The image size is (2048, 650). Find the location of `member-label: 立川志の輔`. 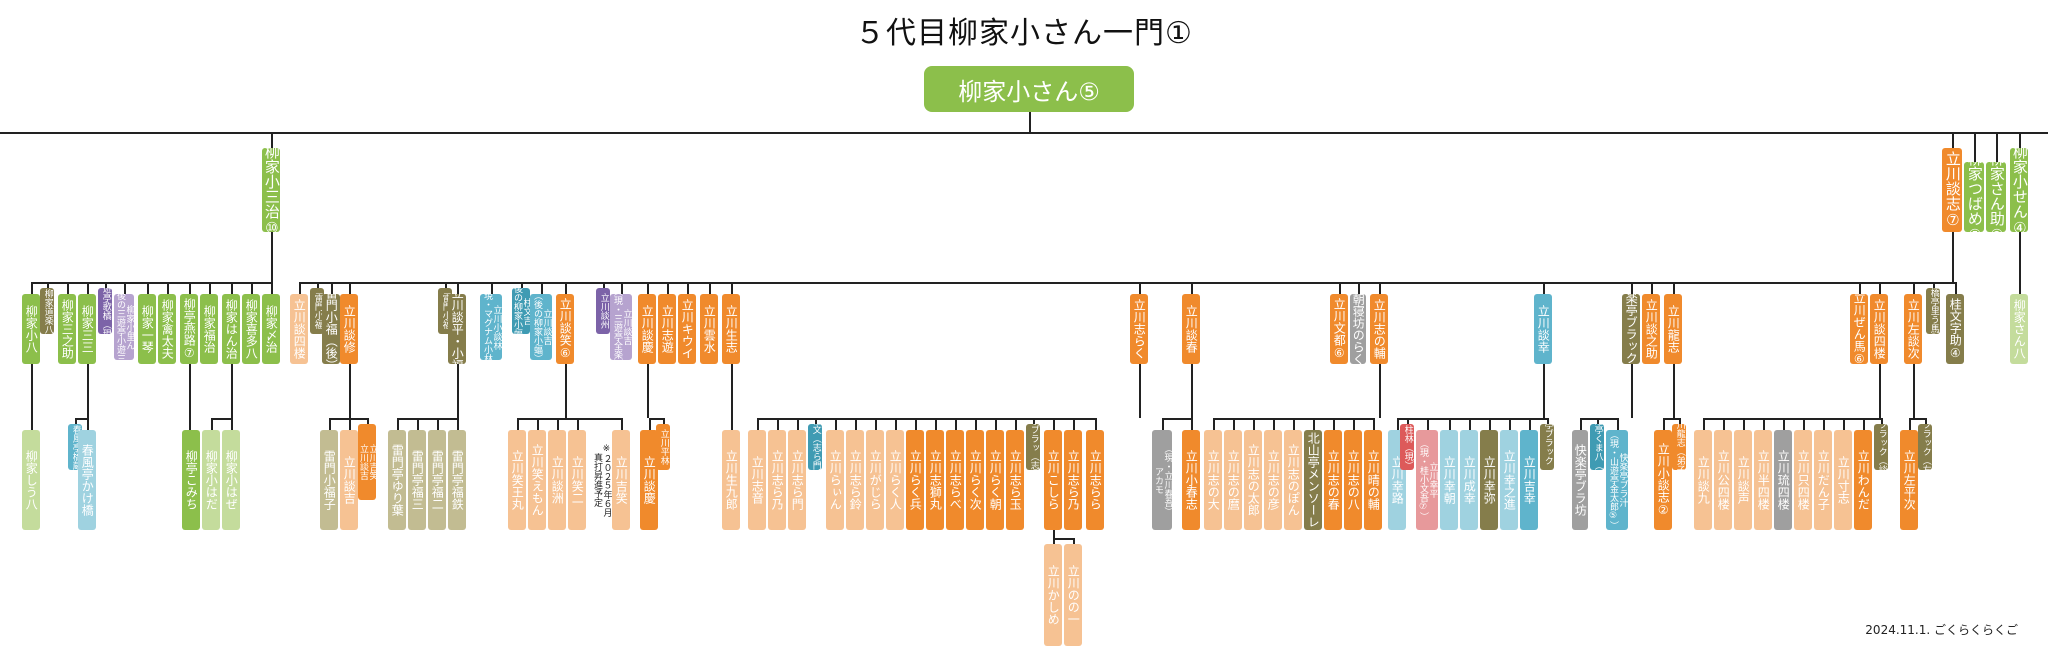

member-label: 立川志の輔 is located at coordinates (1379, 329).